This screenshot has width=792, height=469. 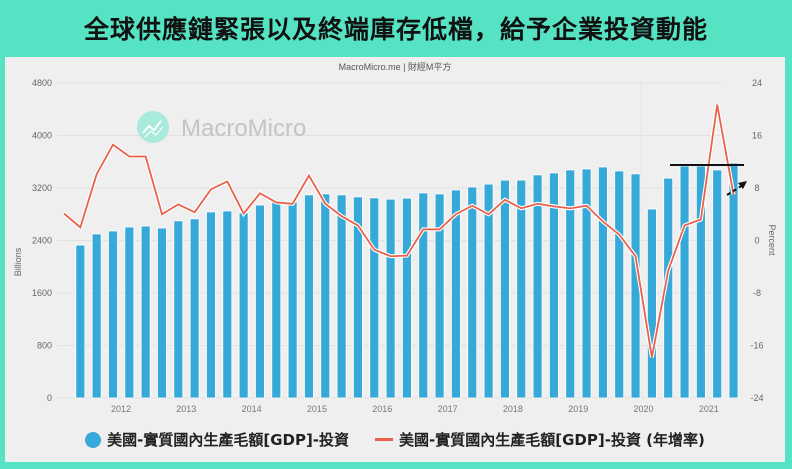 What do you see at coordinates (757, 83) in the screenshot?
I see `right-tick-label: 24` at bounding box center [757, 83].